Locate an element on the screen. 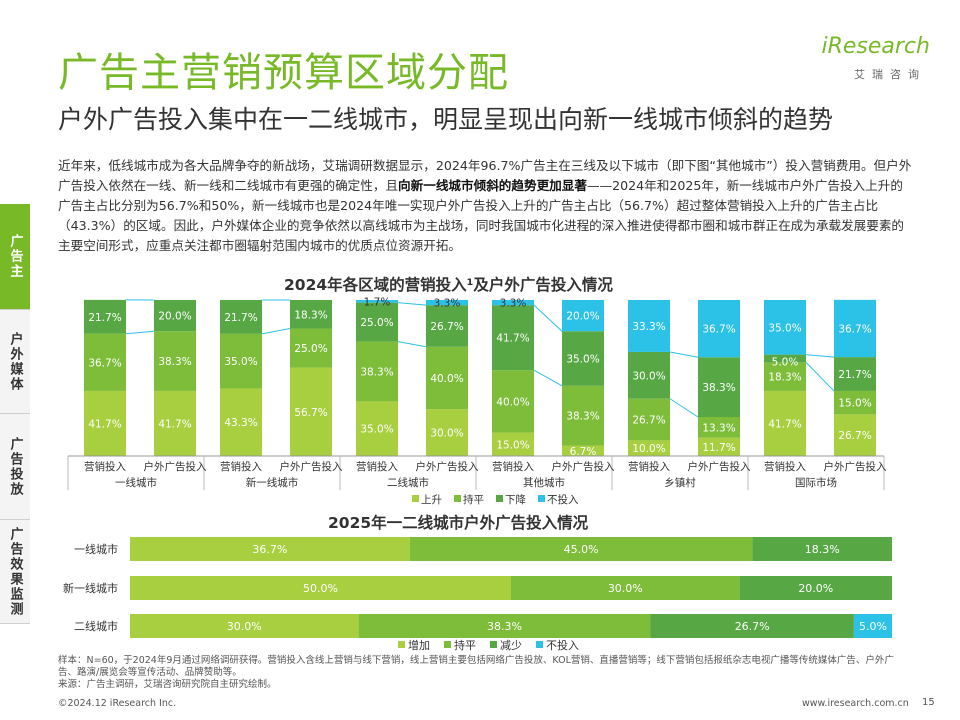 The image size is (960, 720). side-tab-outdoor-media: 户外媒体 is located at coordinates (15, 362).